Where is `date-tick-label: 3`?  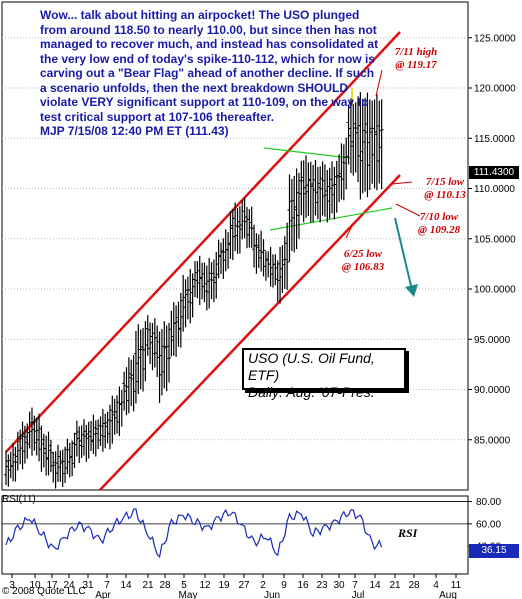 date-tick-label: 3 is located at coordinates (12, 585).